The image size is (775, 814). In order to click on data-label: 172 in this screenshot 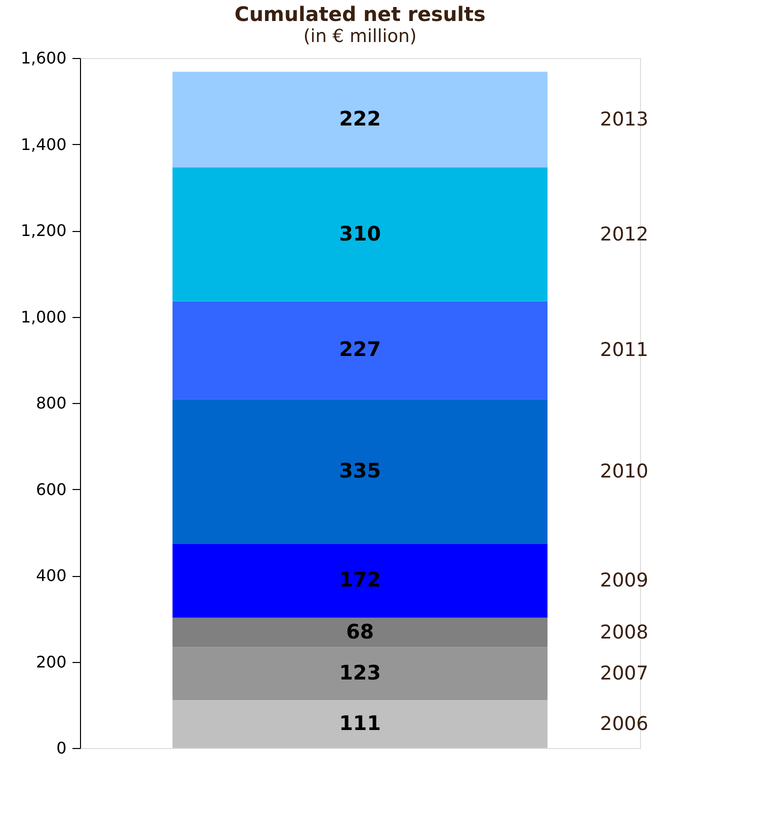, I will do `click(360, 580)`.